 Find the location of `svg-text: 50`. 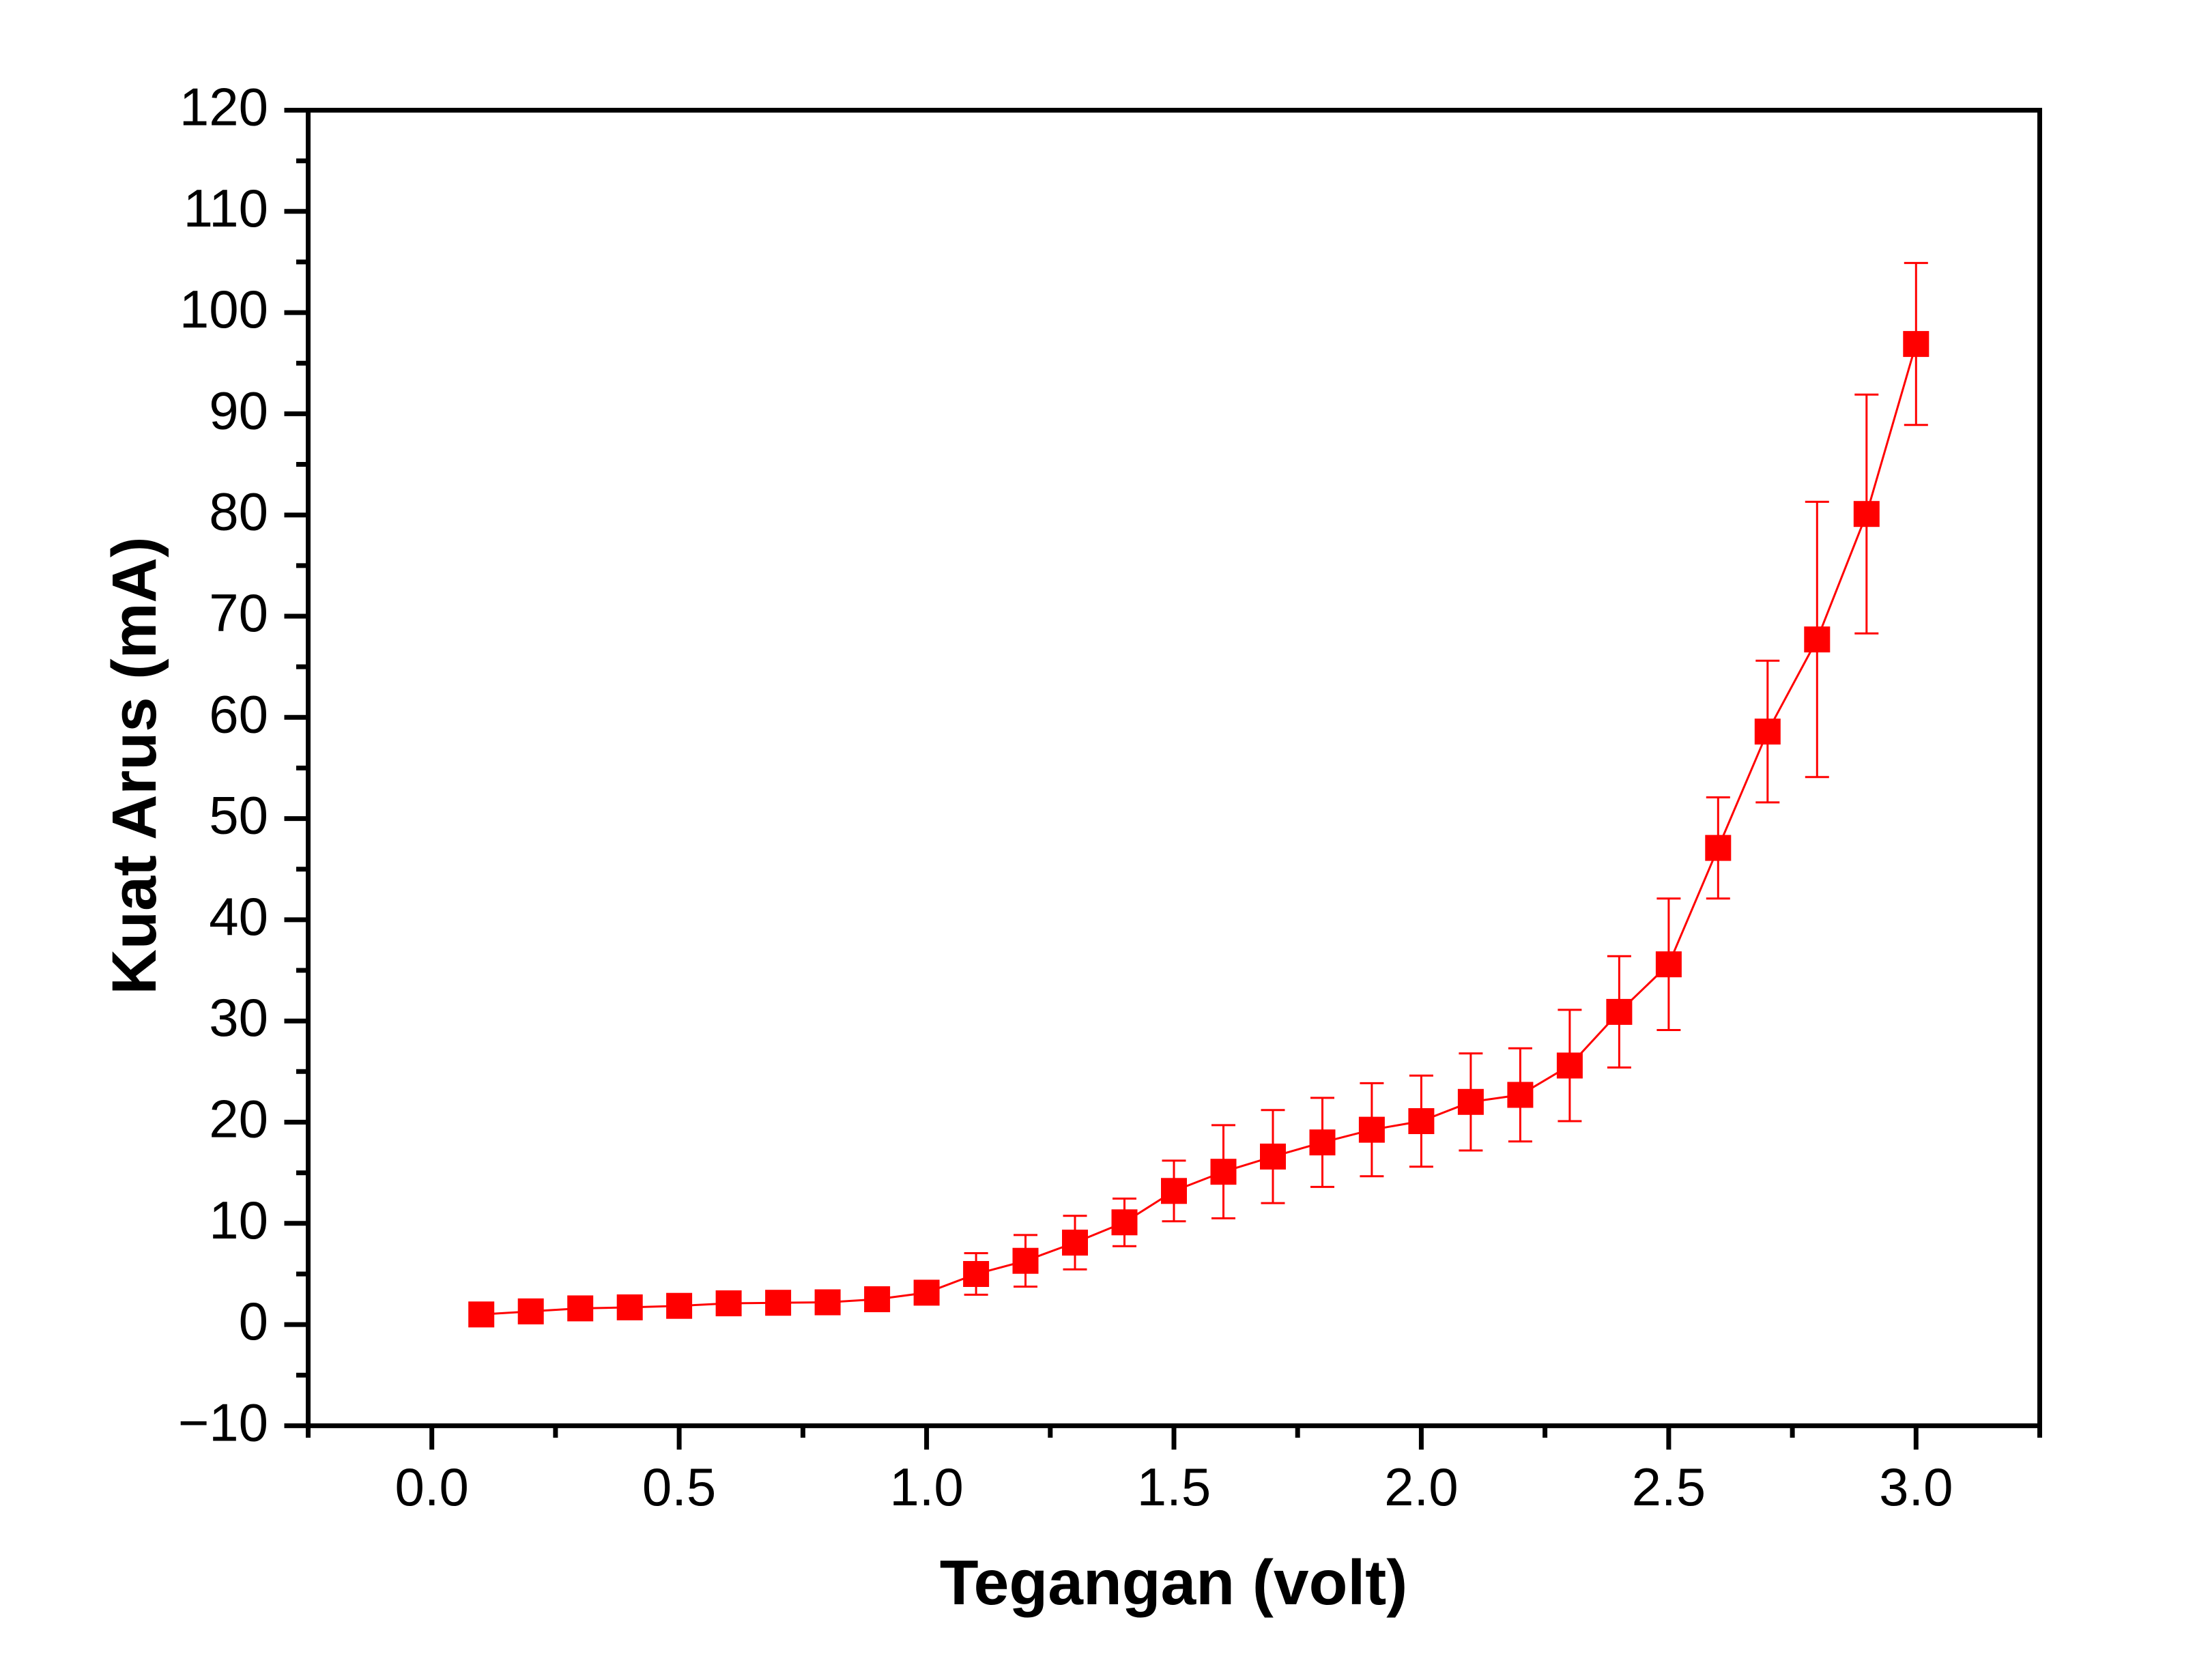

svg-text: 50 is located at coordinates (239, 815).